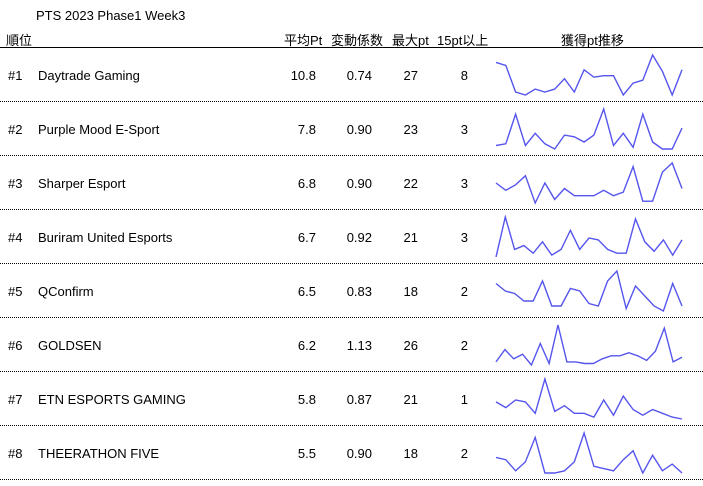 This screenshot has width=703, height=486. Describe the element at coordinates (359, 237) in the screenshot. I see `cv-value: 0.92` at that location.